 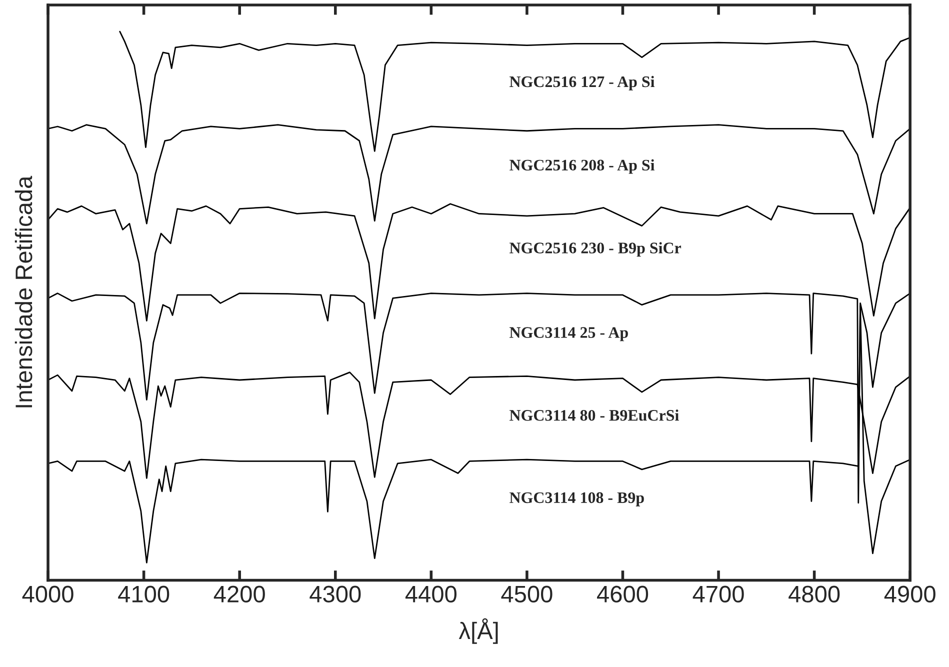 What do you see at coordinates (596, 249) in the screenshot?
I see `series-label: NGC2516 230 - B9p SiCr` at bounding box center [596, 249].